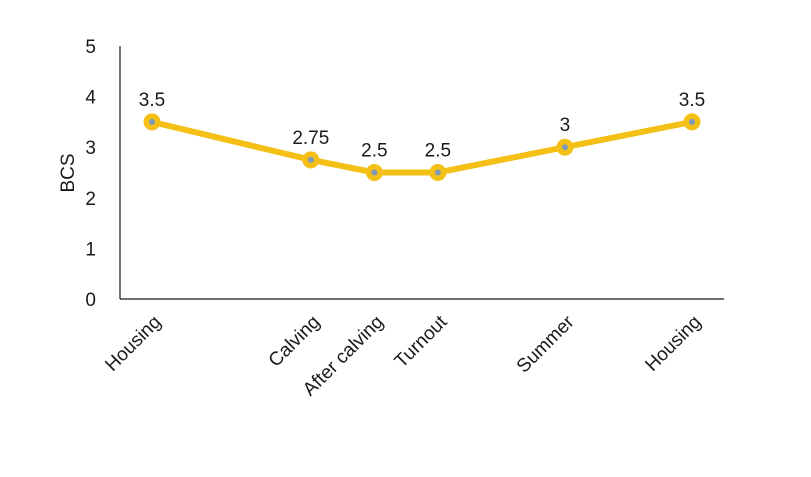 The image size is (811, 477). Describe the element at coordinates (90, 174) in the screenshot. I see `y-axis-ticks: 0 1 2 3 4 5` at that location.